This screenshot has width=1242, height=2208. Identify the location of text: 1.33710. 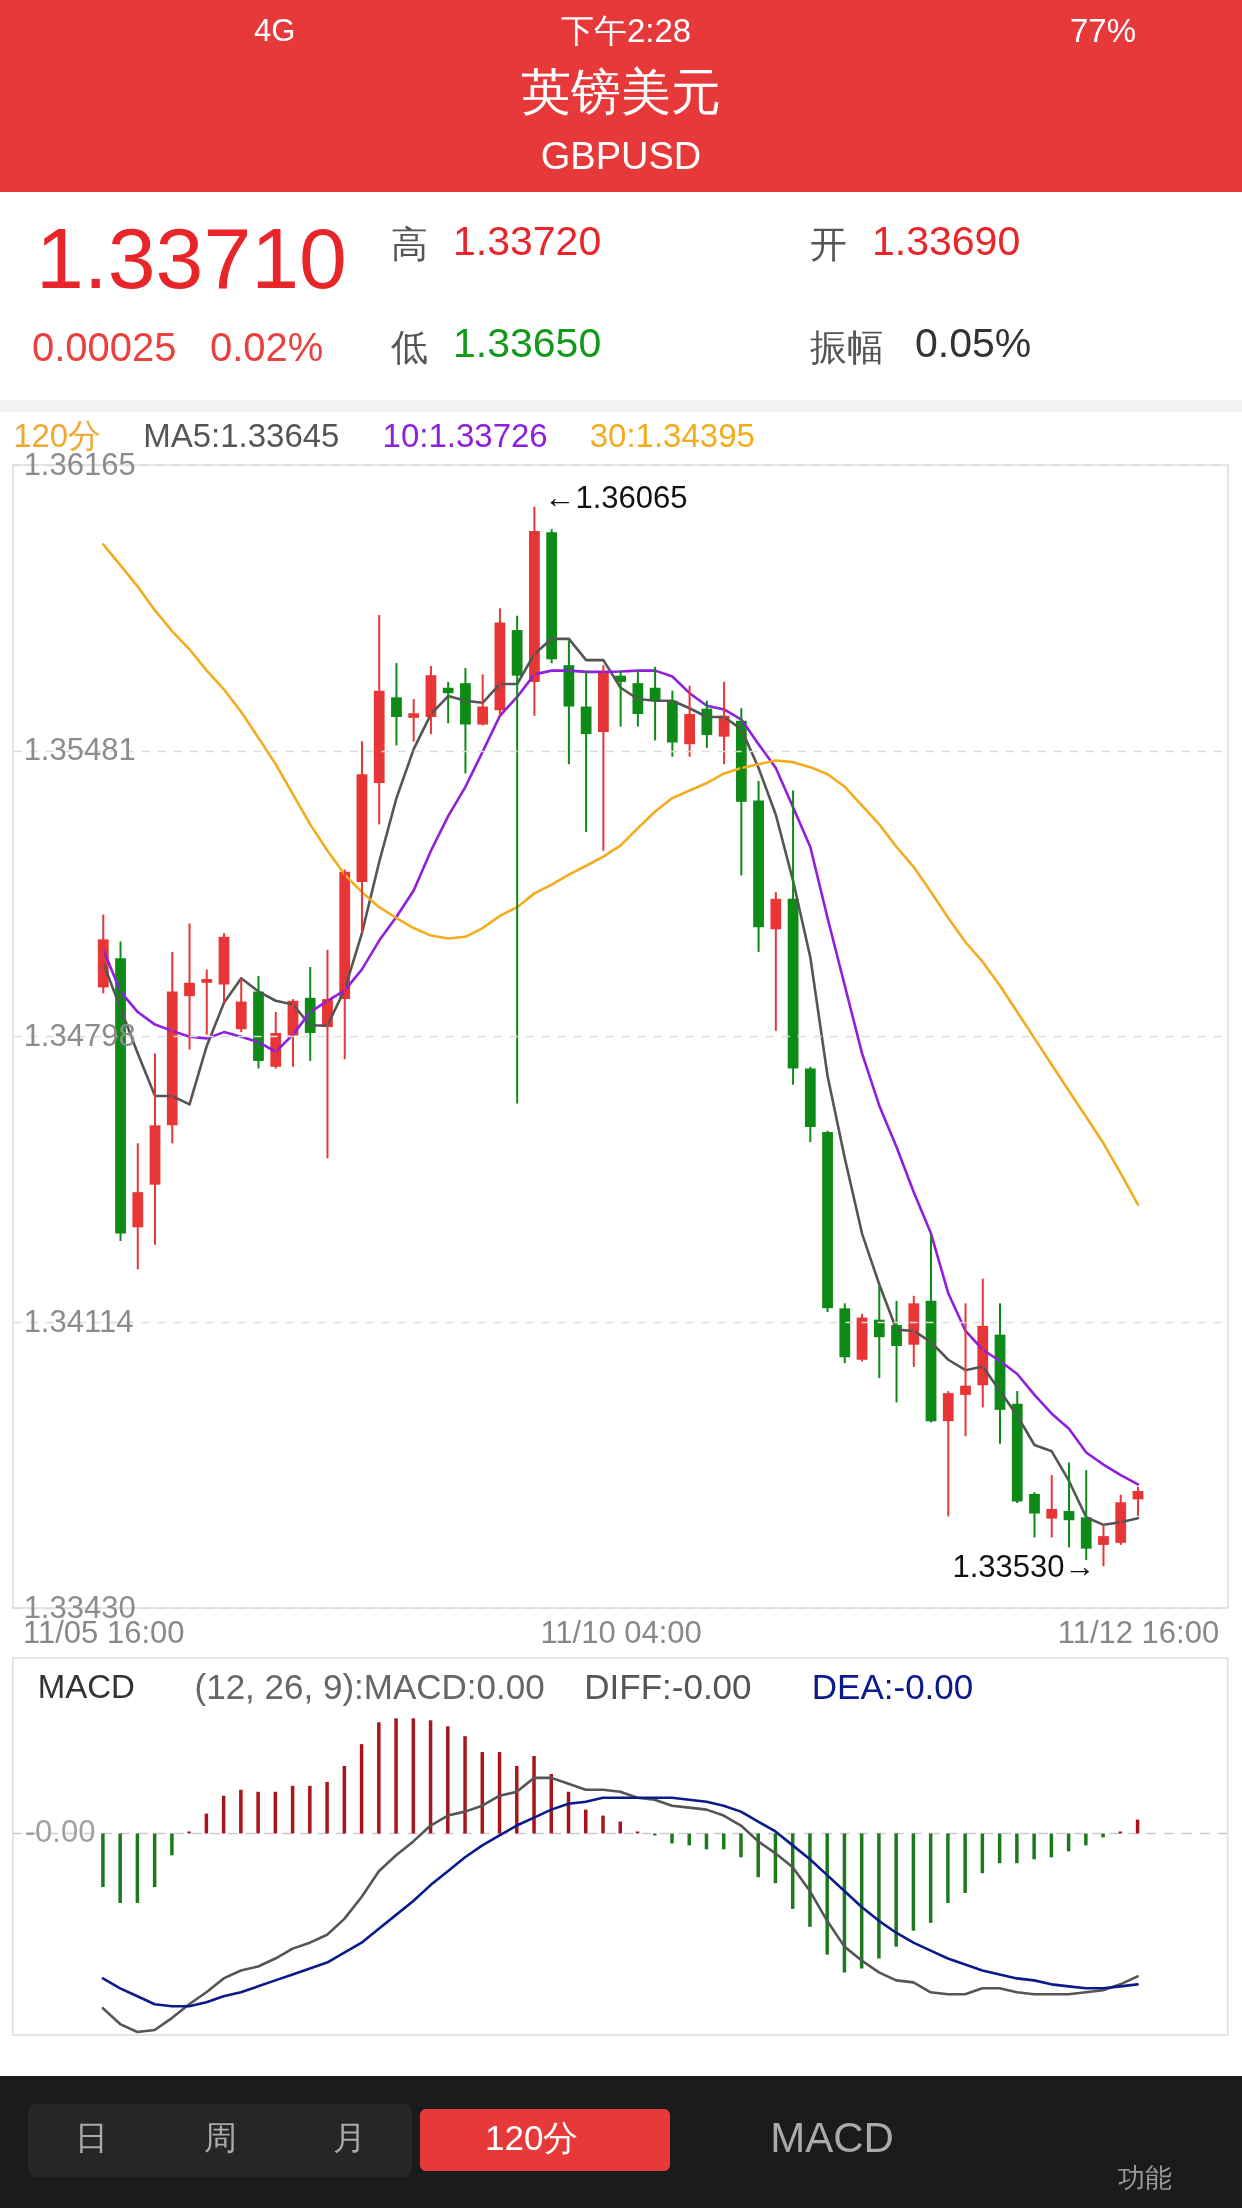
(191, 258).